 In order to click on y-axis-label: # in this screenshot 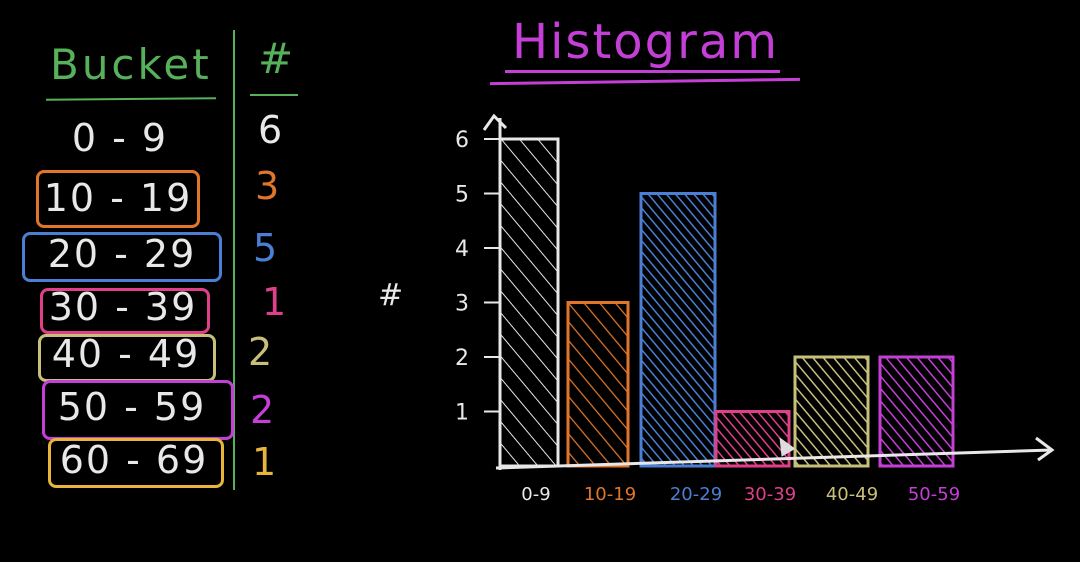, I will do `click(391, 295)`.